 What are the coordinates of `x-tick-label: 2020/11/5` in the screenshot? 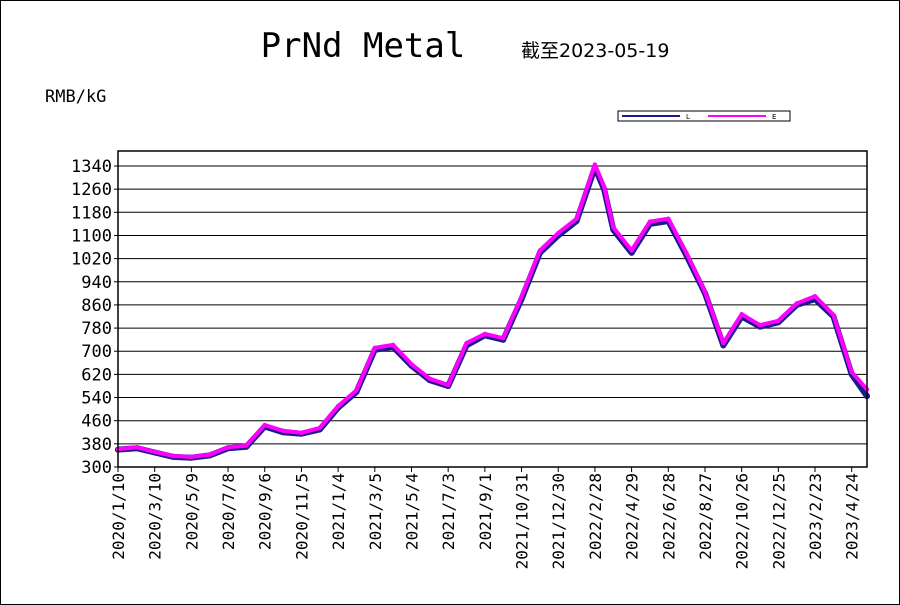 It's located at (301, 516).